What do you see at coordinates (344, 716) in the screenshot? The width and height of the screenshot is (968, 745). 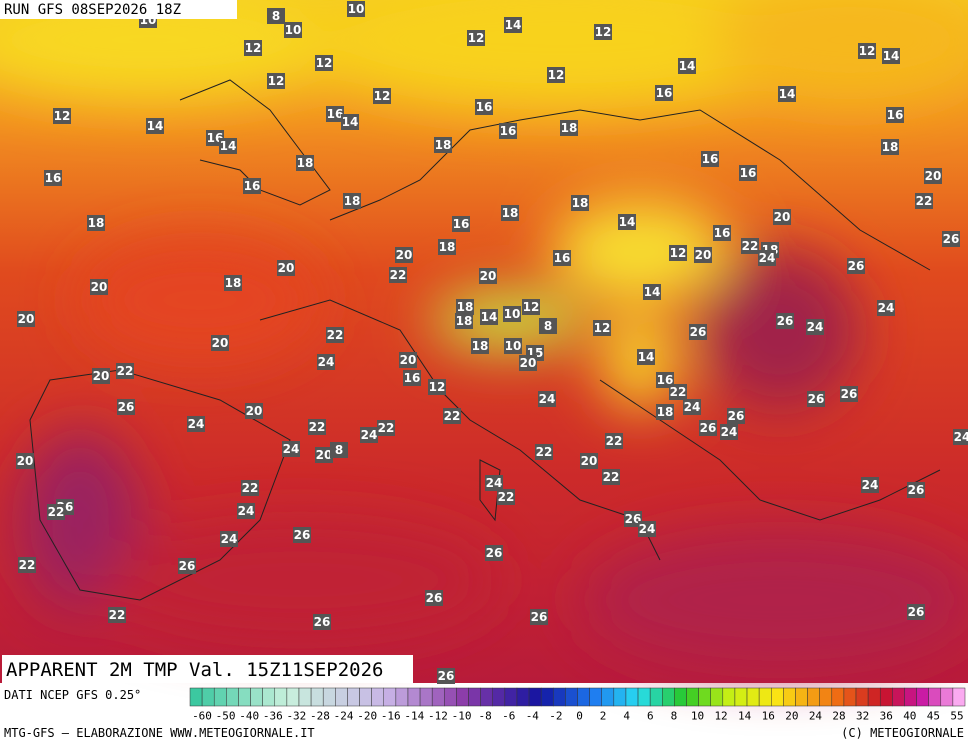 I see `colorbar-tick-label: -24` at bounding box center [344, 716].